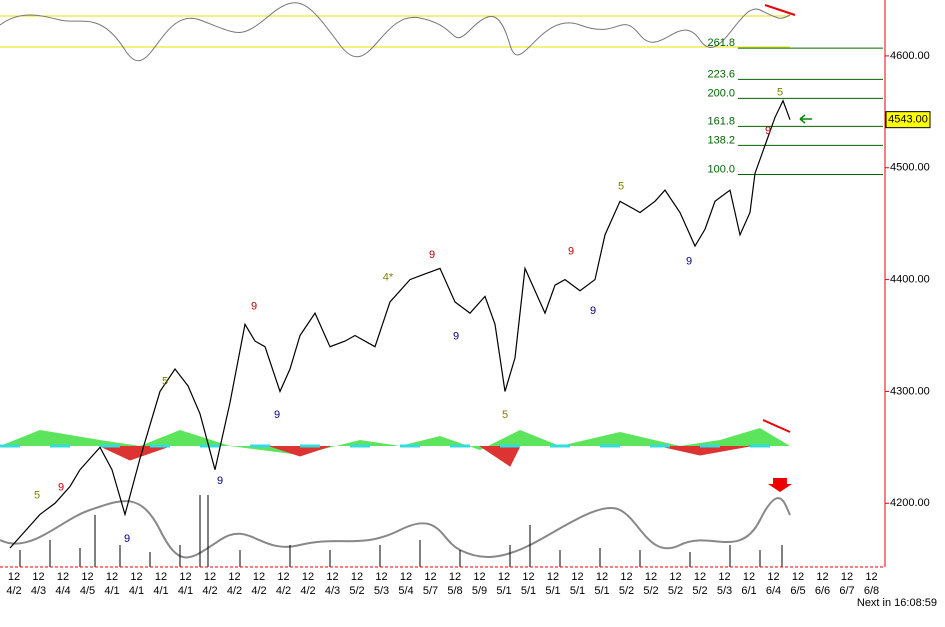 Image resolution: width=945 pixels, height=627 pixels. I want to click on fib-label: 200.0, so click(721, 93).